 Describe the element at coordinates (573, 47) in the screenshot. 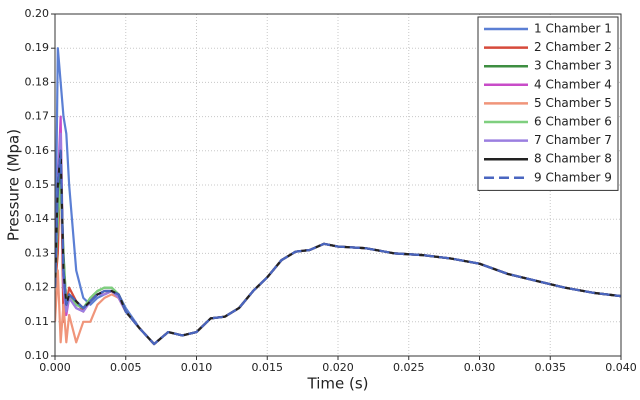

I see `legend-label: 2 Chamber 2` at that location.